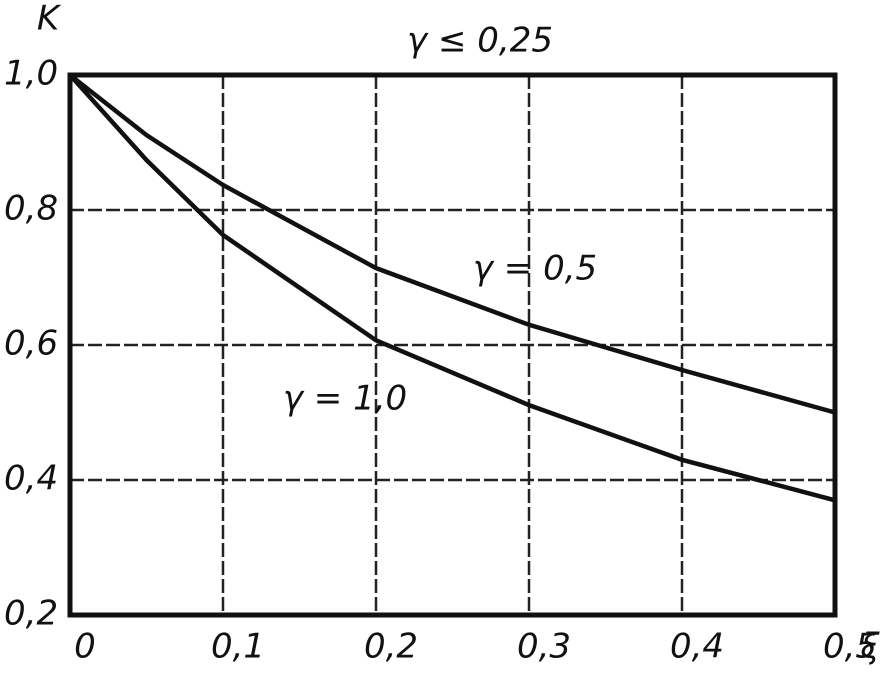 The height and width of the screenshot is (681, 885). What do you see at coordinates (870, 647) in the screenshot?
I see `x-axis-label: ξ` at bounding box center [870, 647].